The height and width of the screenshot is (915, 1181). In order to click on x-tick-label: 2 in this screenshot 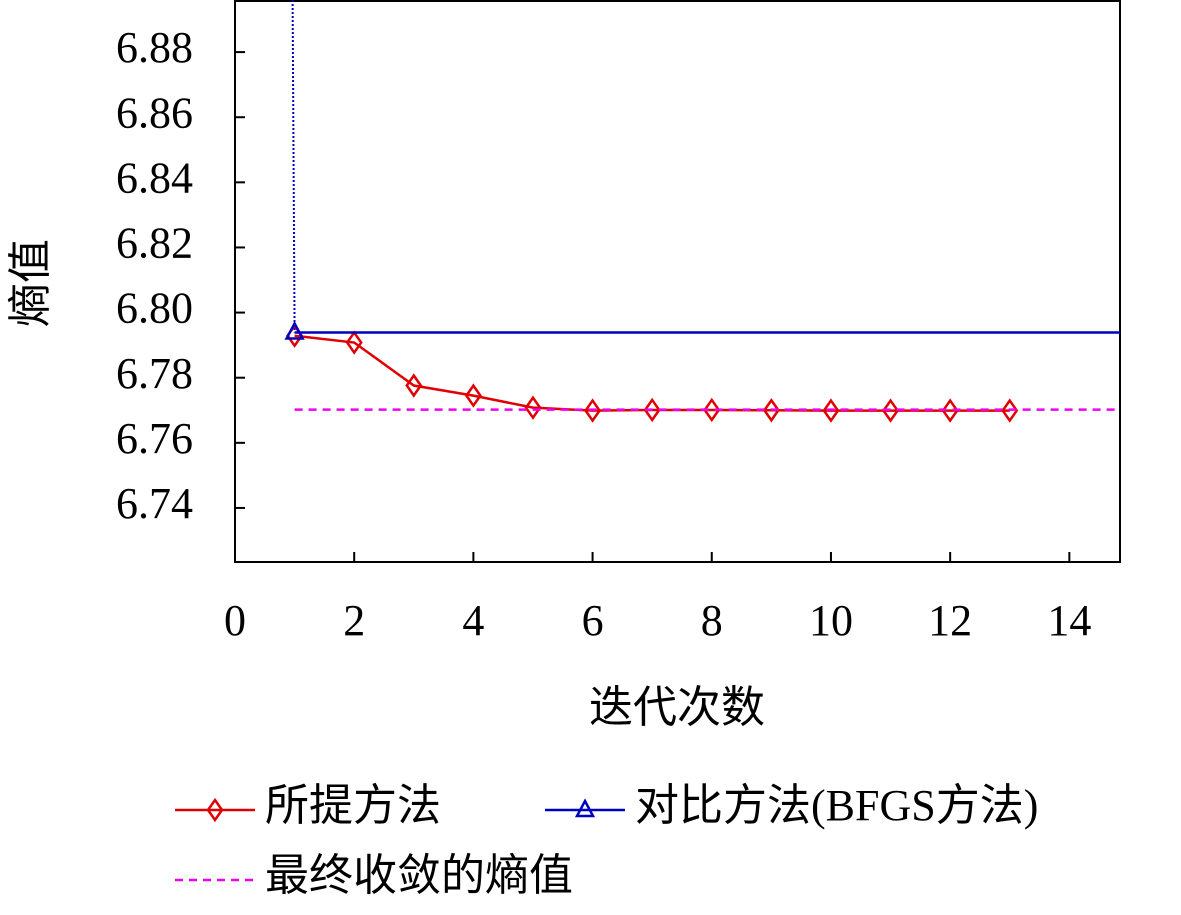, I will do `click(354, 620)`.